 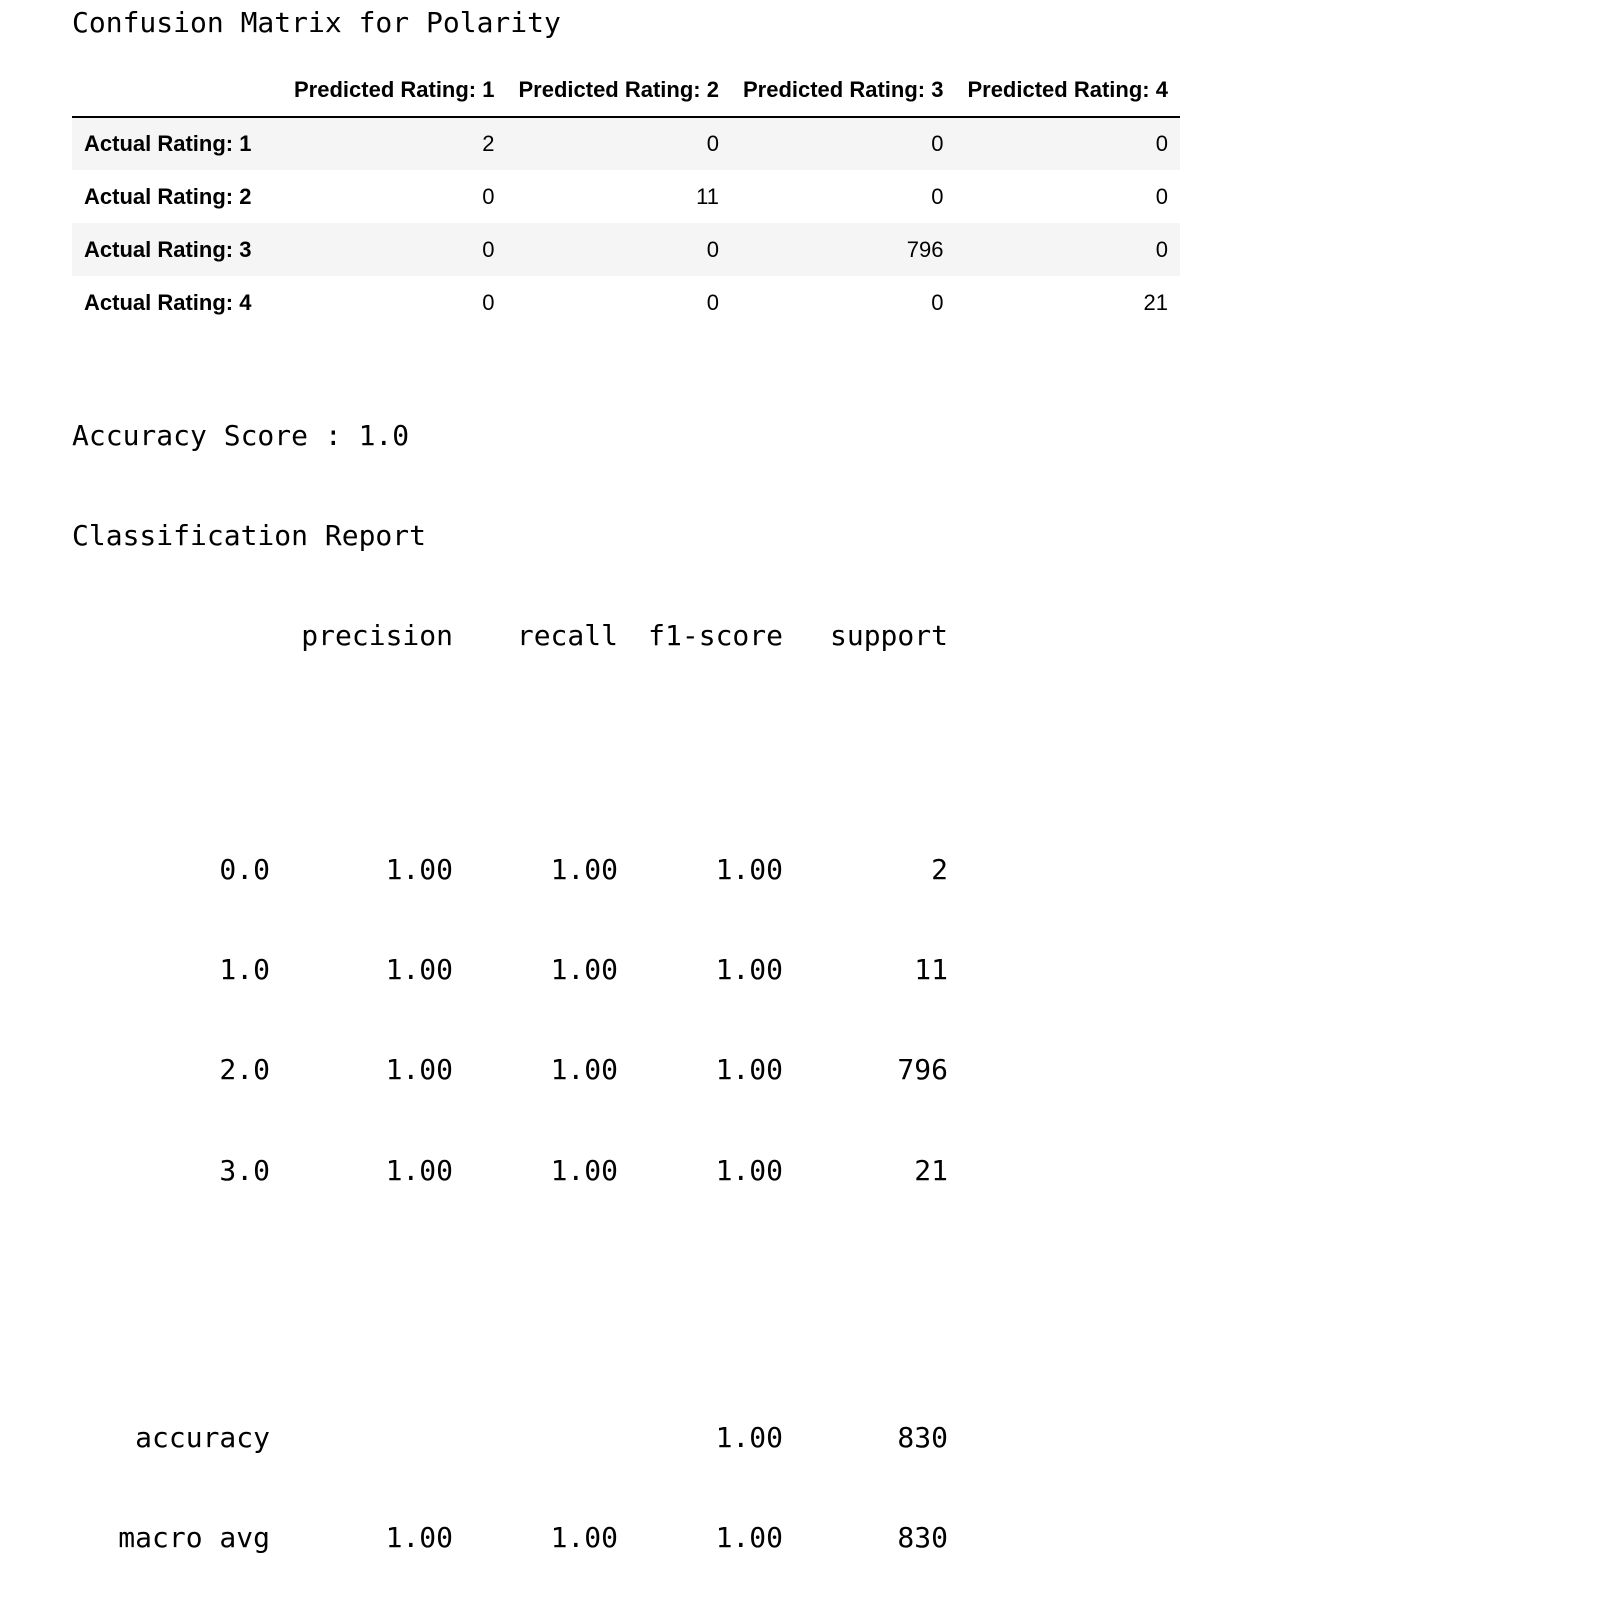 What do you see at coordinates (244, 870) in the screenshot?
I see `report-row-label: 0.0` at bounding box center [244, 870].